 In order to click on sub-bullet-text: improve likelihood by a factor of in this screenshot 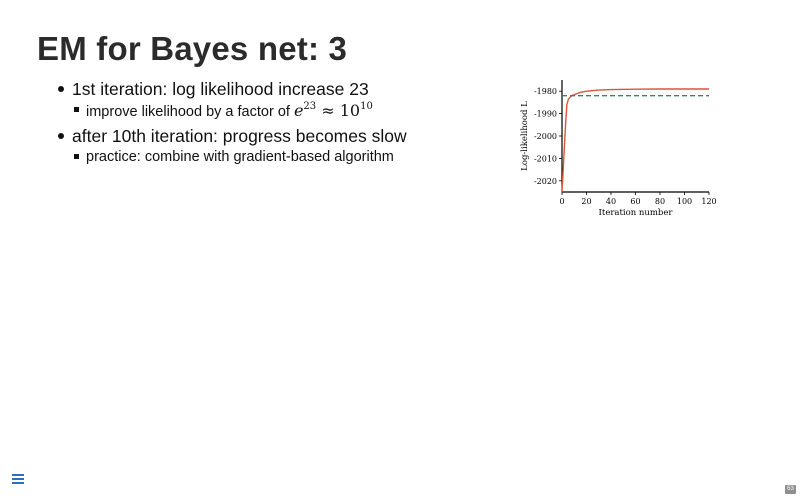, I will do `click(190, 112)`.